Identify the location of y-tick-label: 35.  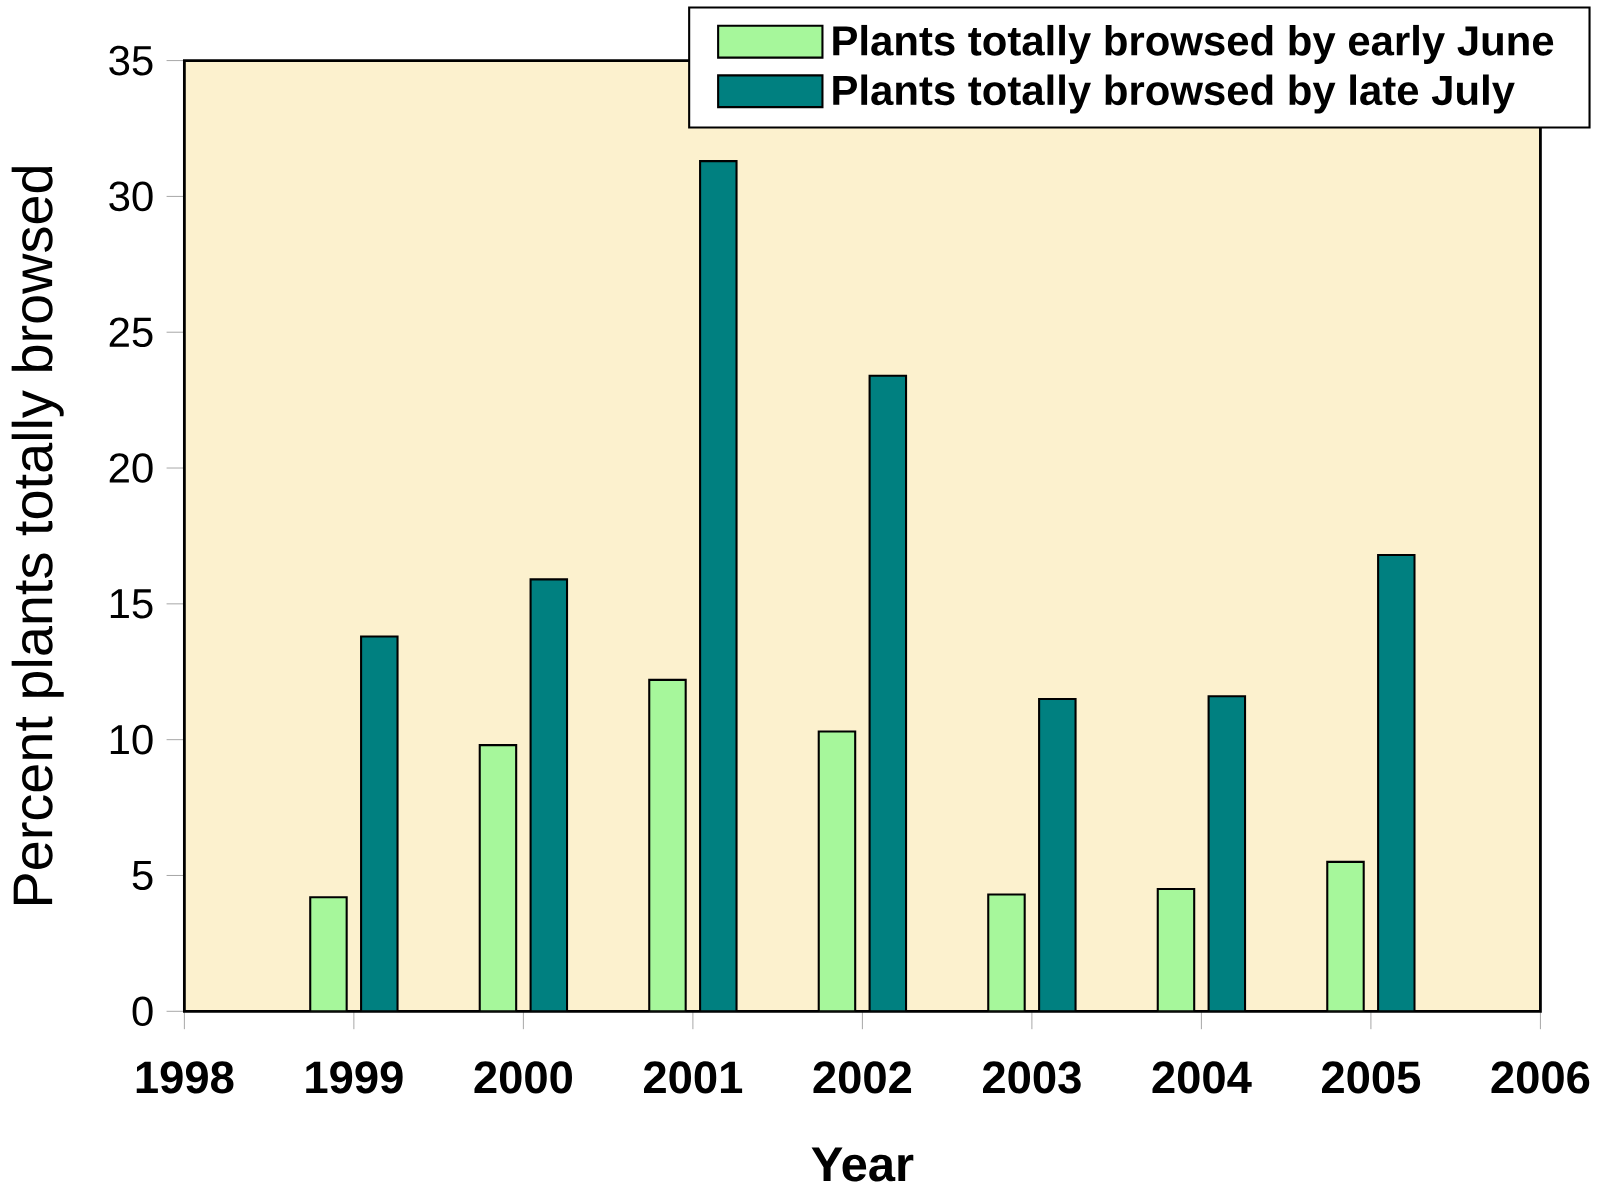
(131, 60).